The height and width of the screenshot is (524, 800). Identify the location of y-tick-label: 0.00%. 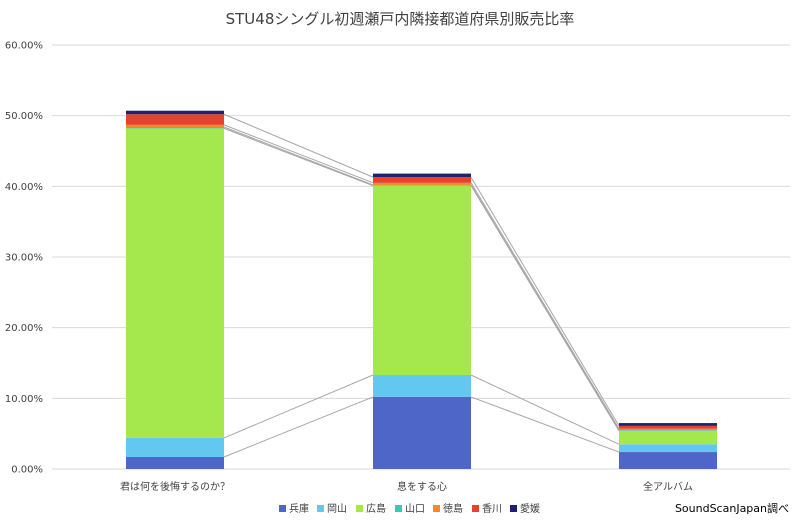
(27, 470).